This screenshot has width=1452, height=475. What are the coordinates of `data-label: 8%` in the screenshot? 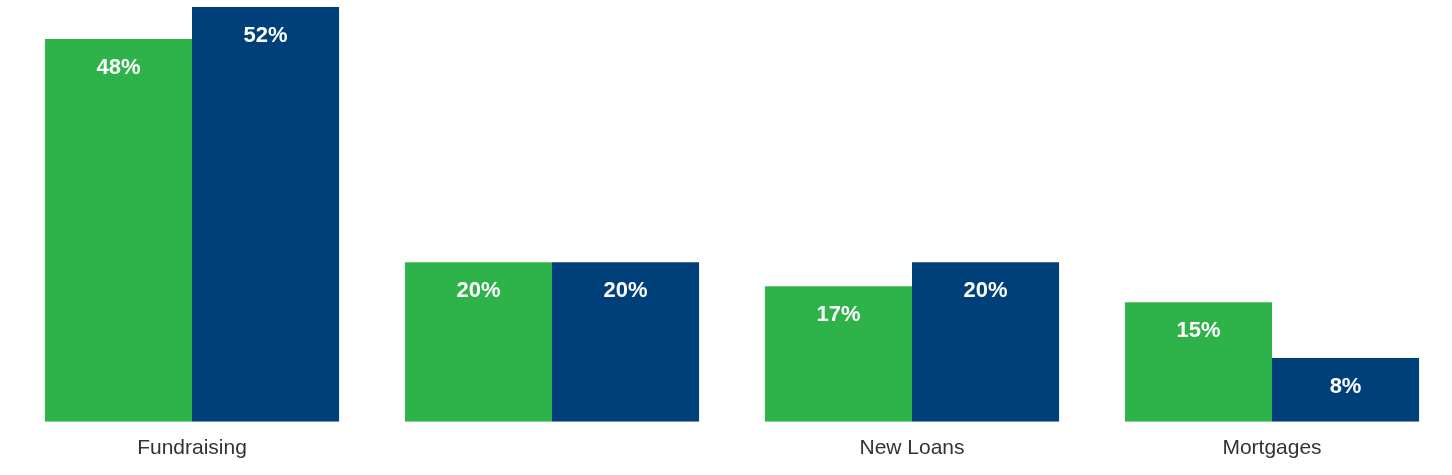 It's located at (1345, 386).